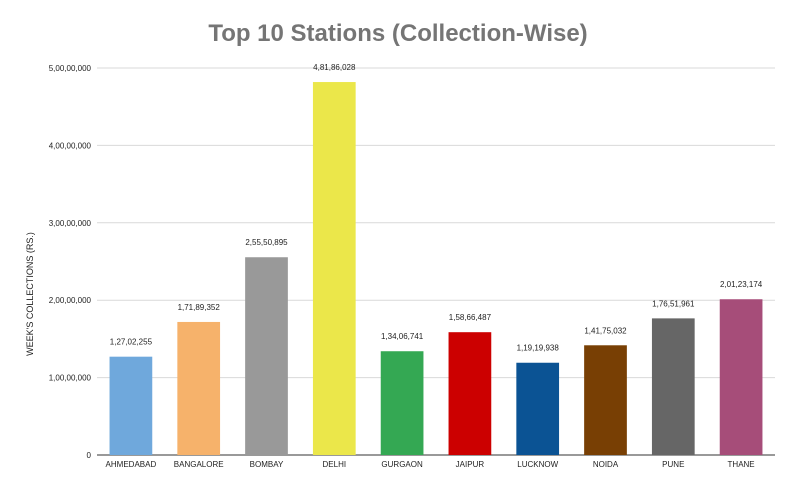  Describe the element at coordinates (70, 378) in the screenshot. I see `y-tick-label: 1,00,00,000` at that location.